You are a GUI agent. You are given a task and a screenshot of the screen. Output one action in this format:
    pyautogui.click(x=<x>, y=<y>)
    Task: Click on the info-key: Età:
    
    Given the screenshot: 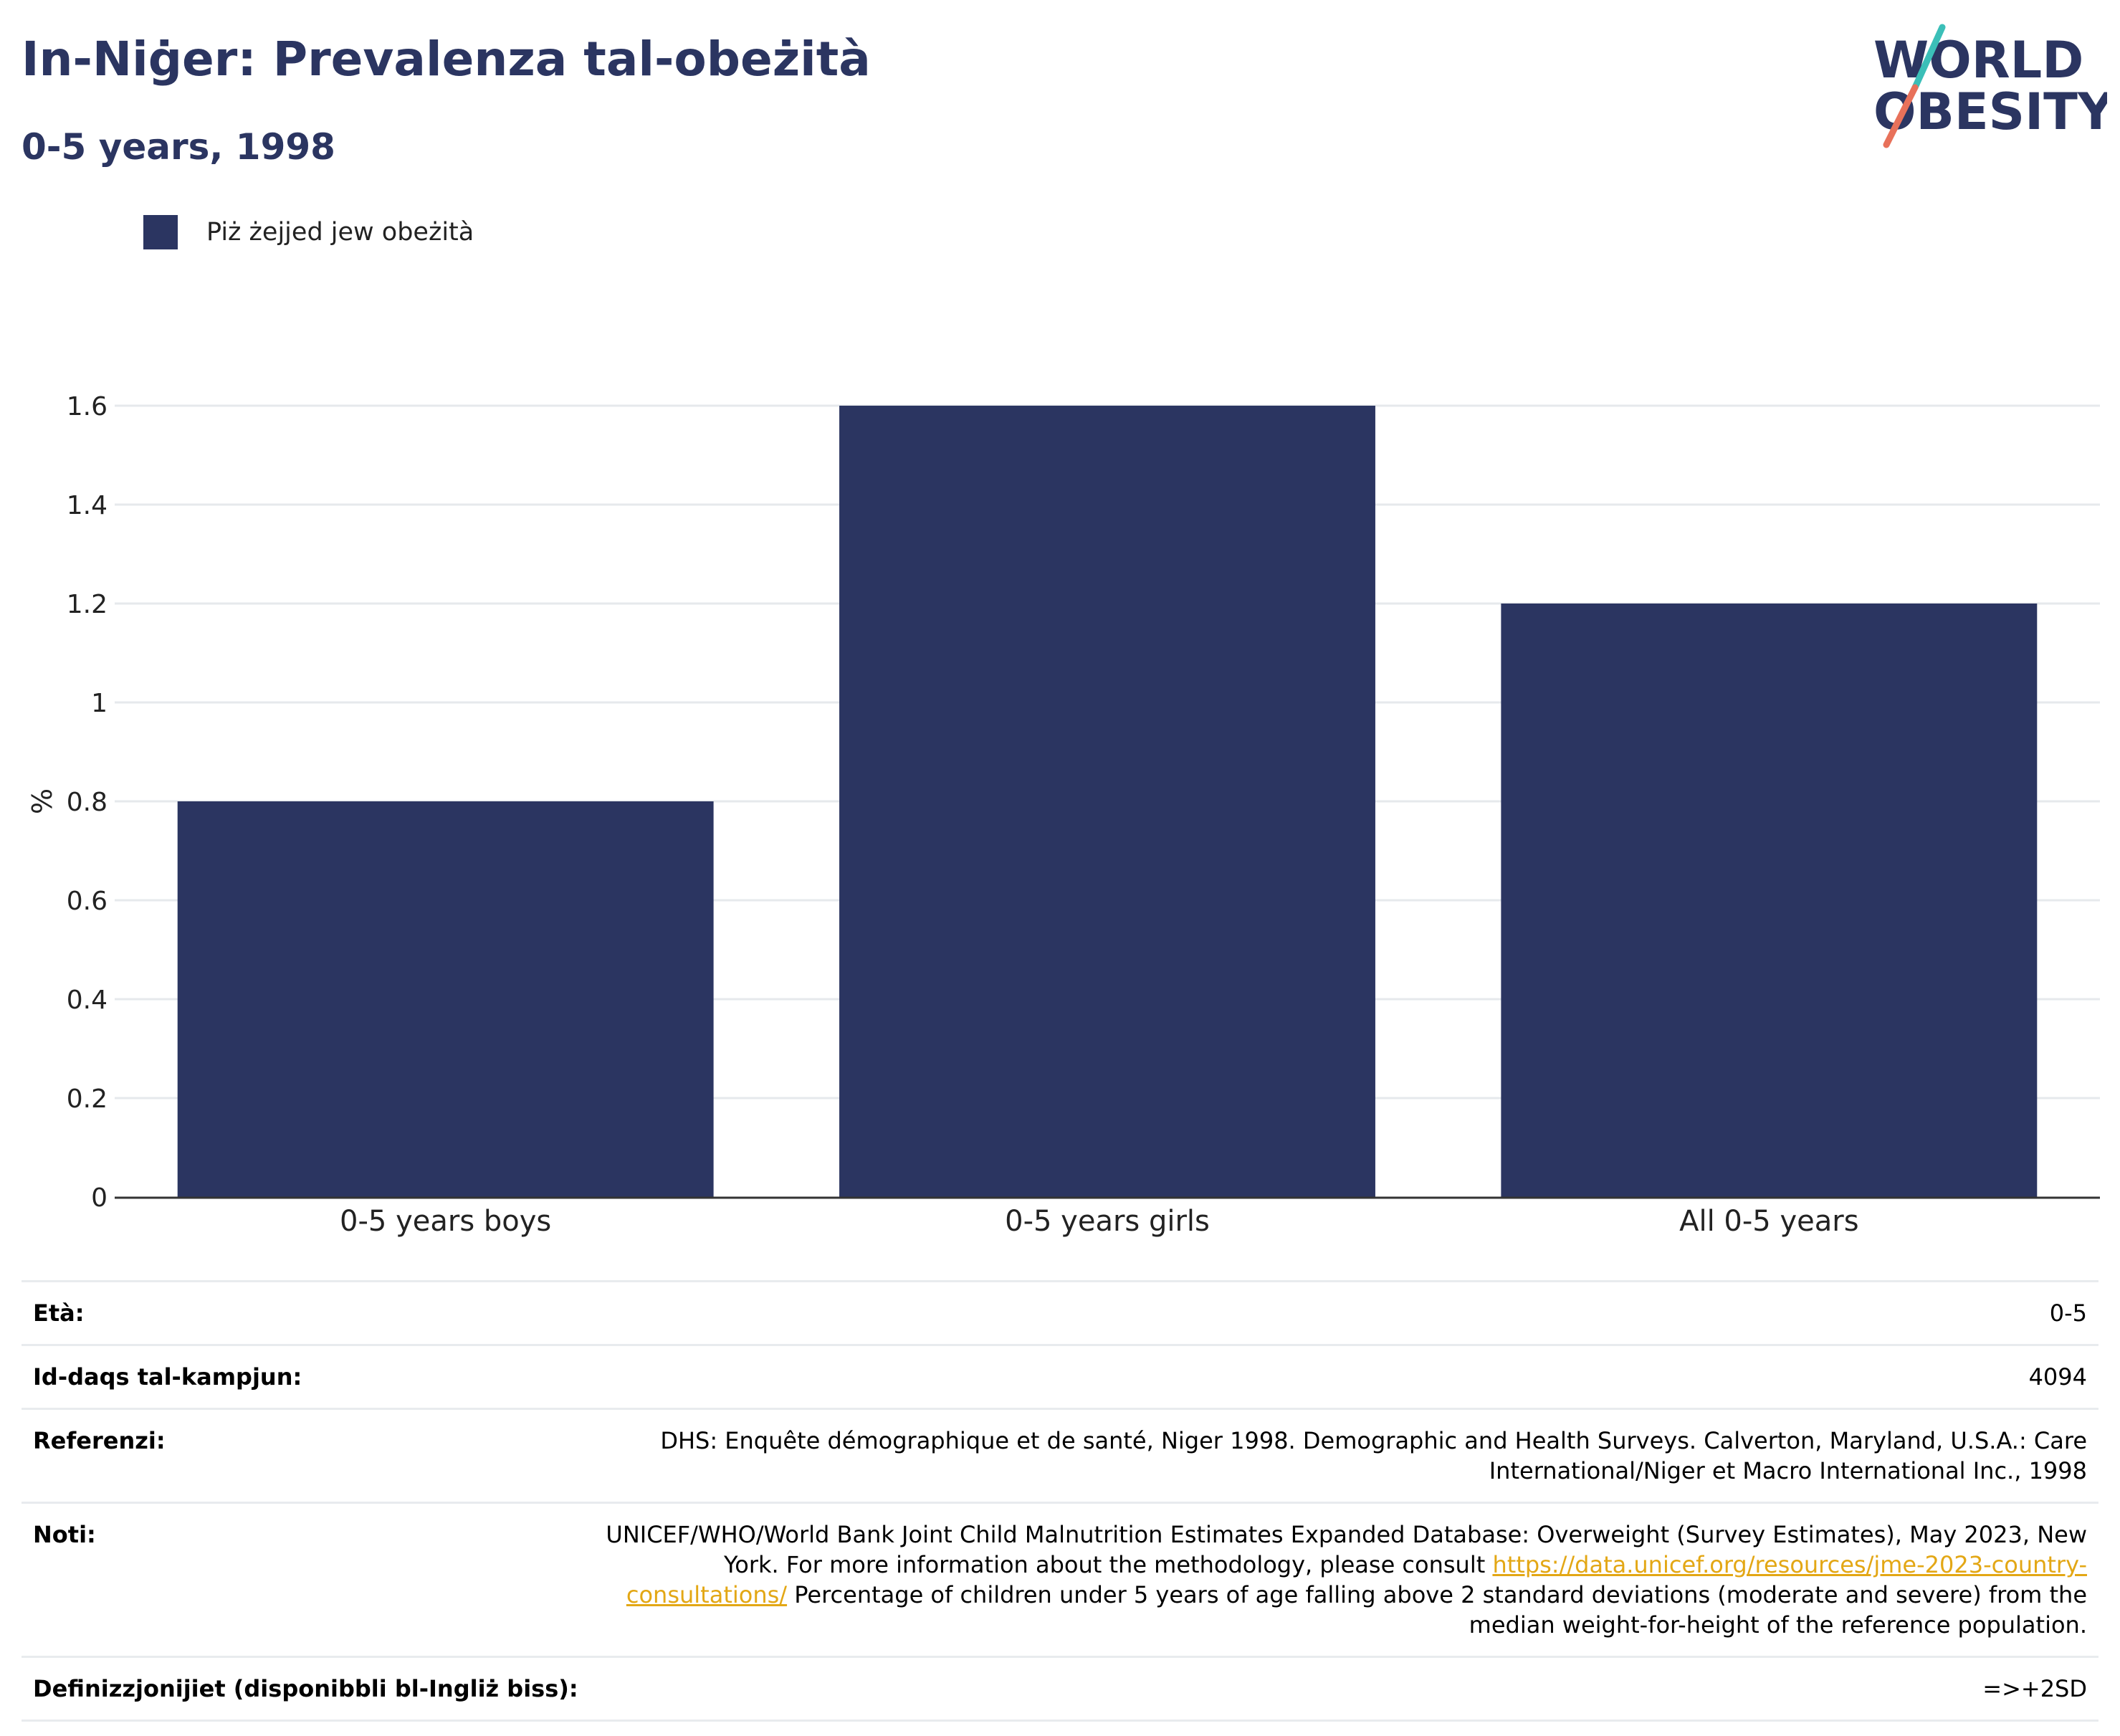 What is the action you would take?
    pyautogui.click(x=59, y=1313)
    